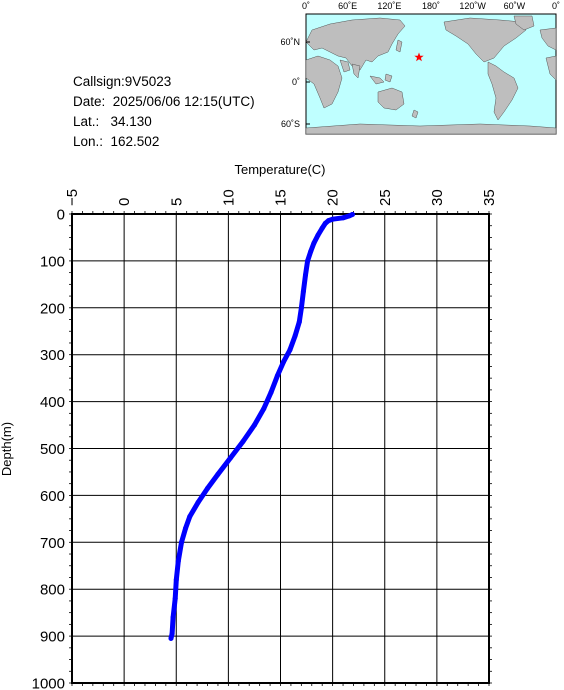 This screenshot has width=564, height=690. Describe the element at coordinates (279, 169) in the screenshot. I see `x-axis-title: Temperature(C)` at that location.